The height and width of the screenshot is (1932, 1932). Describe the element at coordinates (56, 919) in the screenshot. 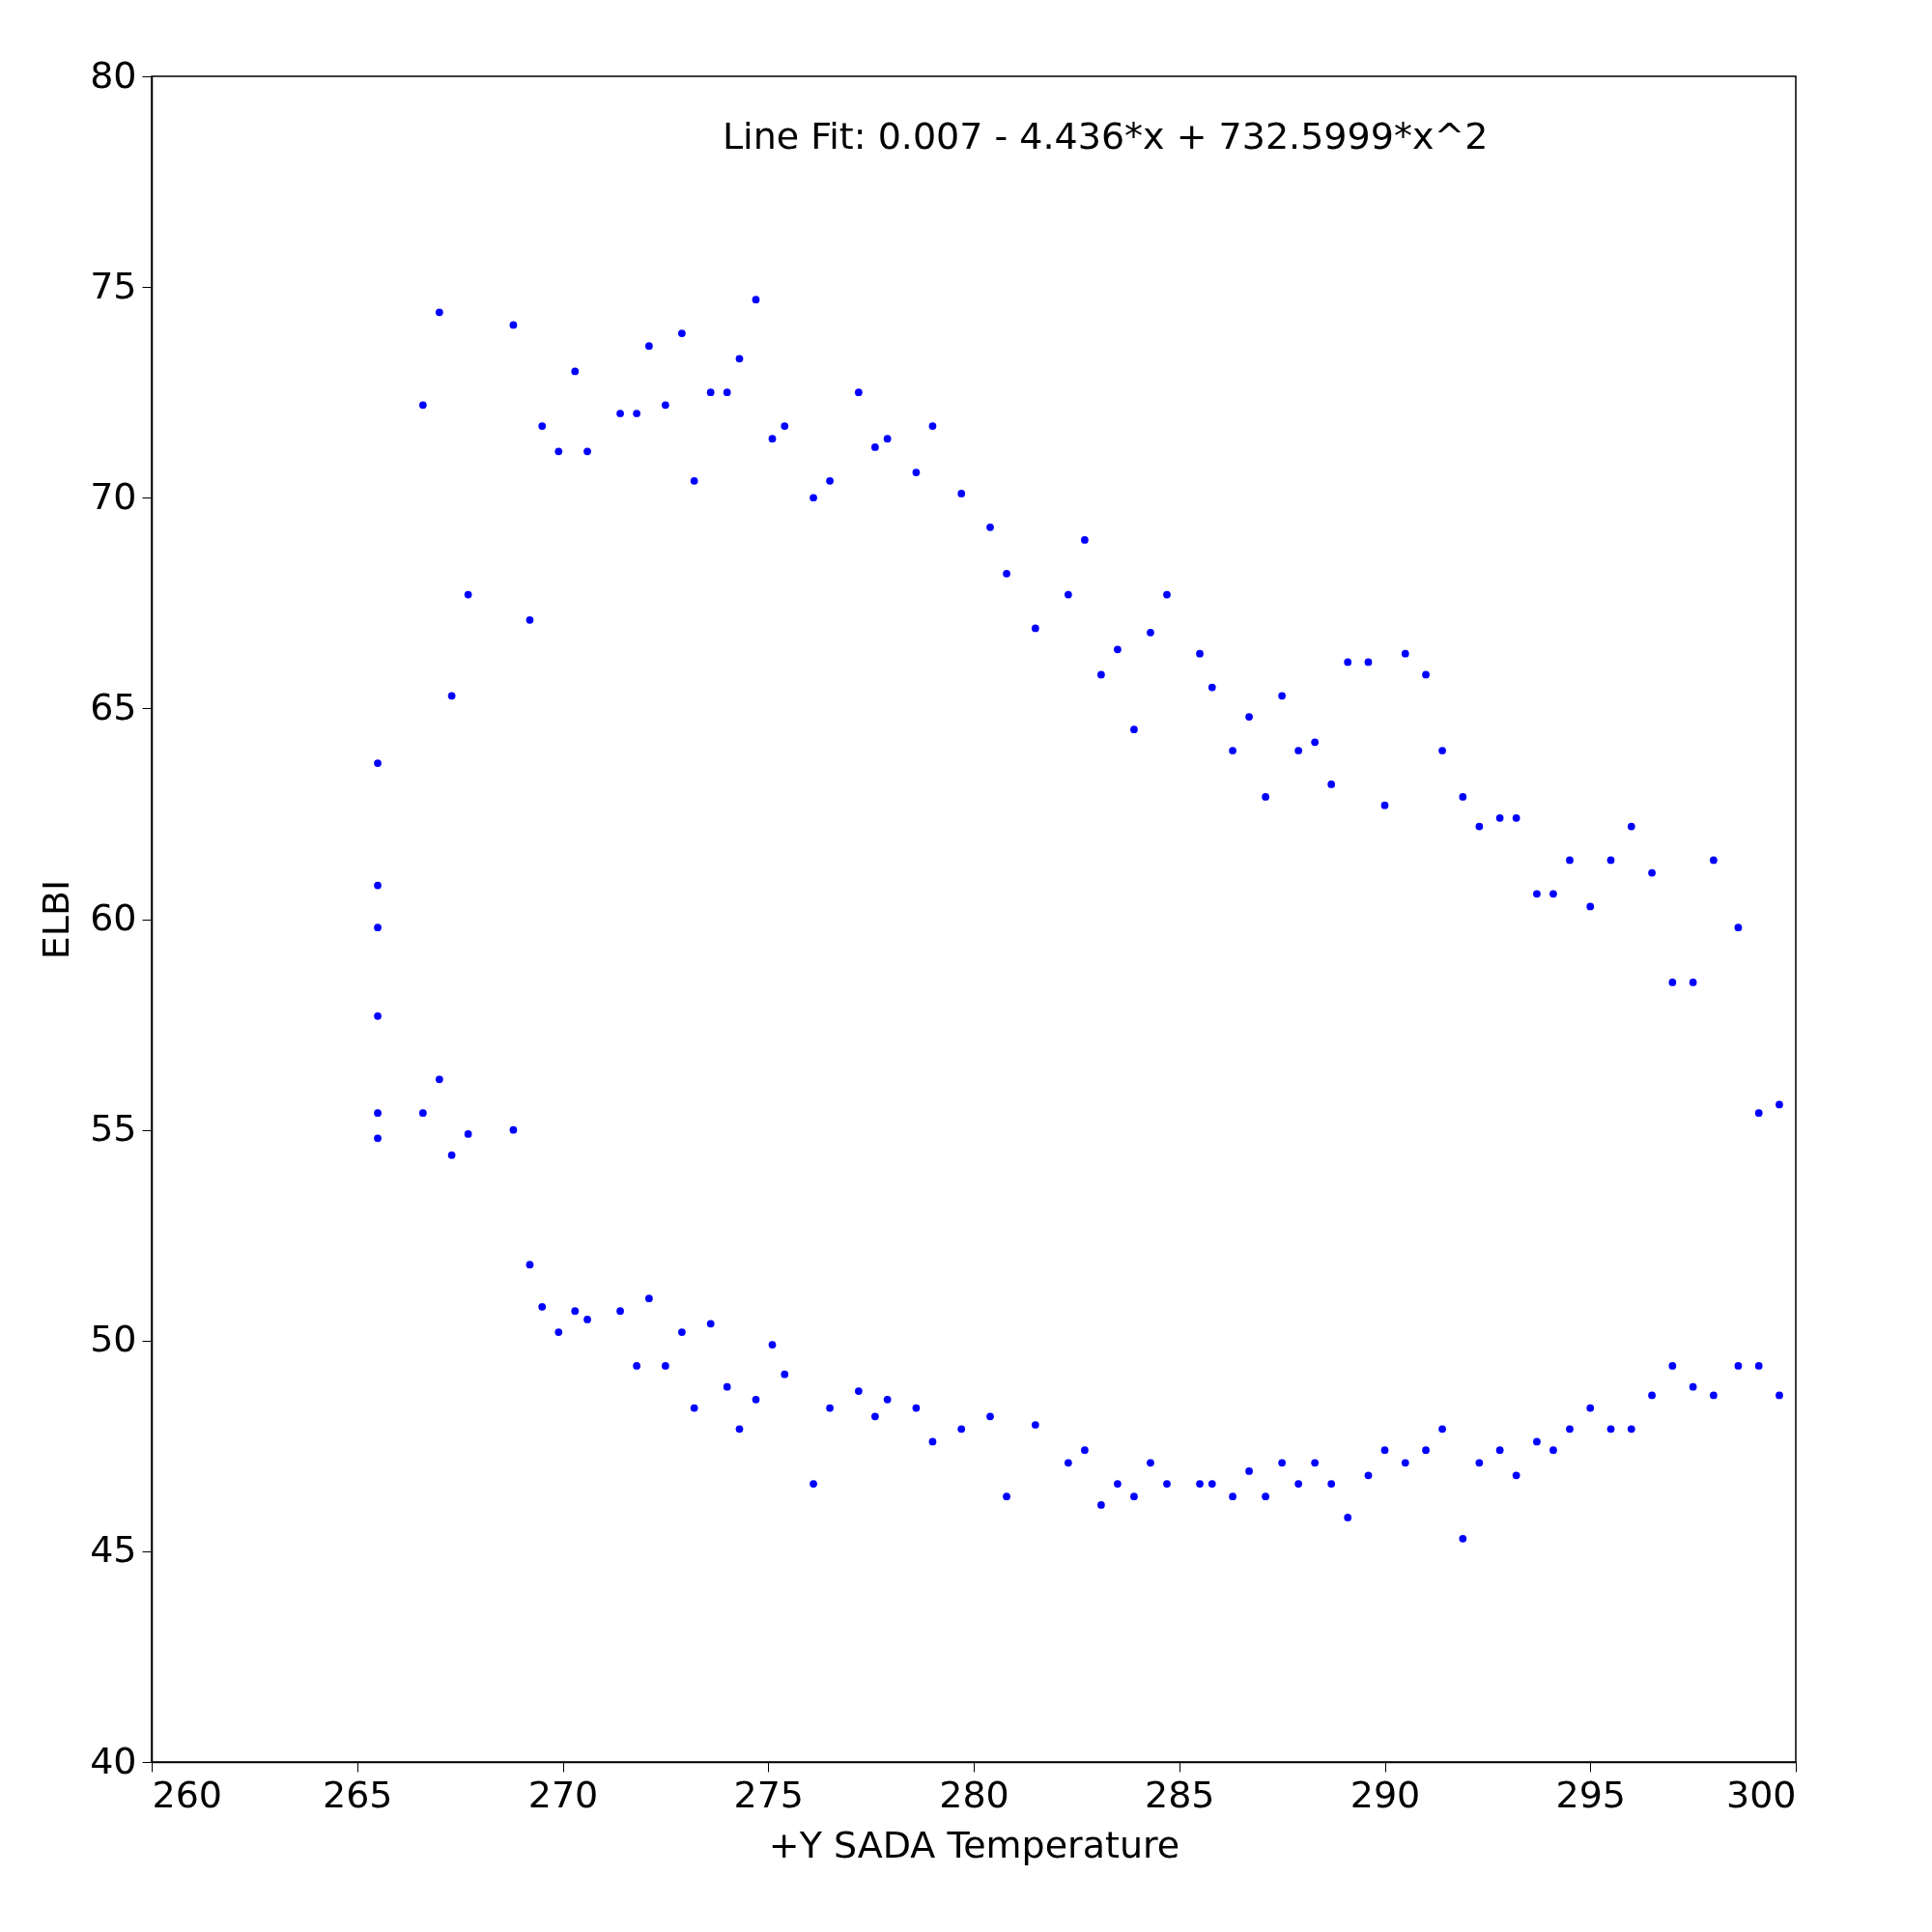

I see `y-axis-title: ELBI` at that location.